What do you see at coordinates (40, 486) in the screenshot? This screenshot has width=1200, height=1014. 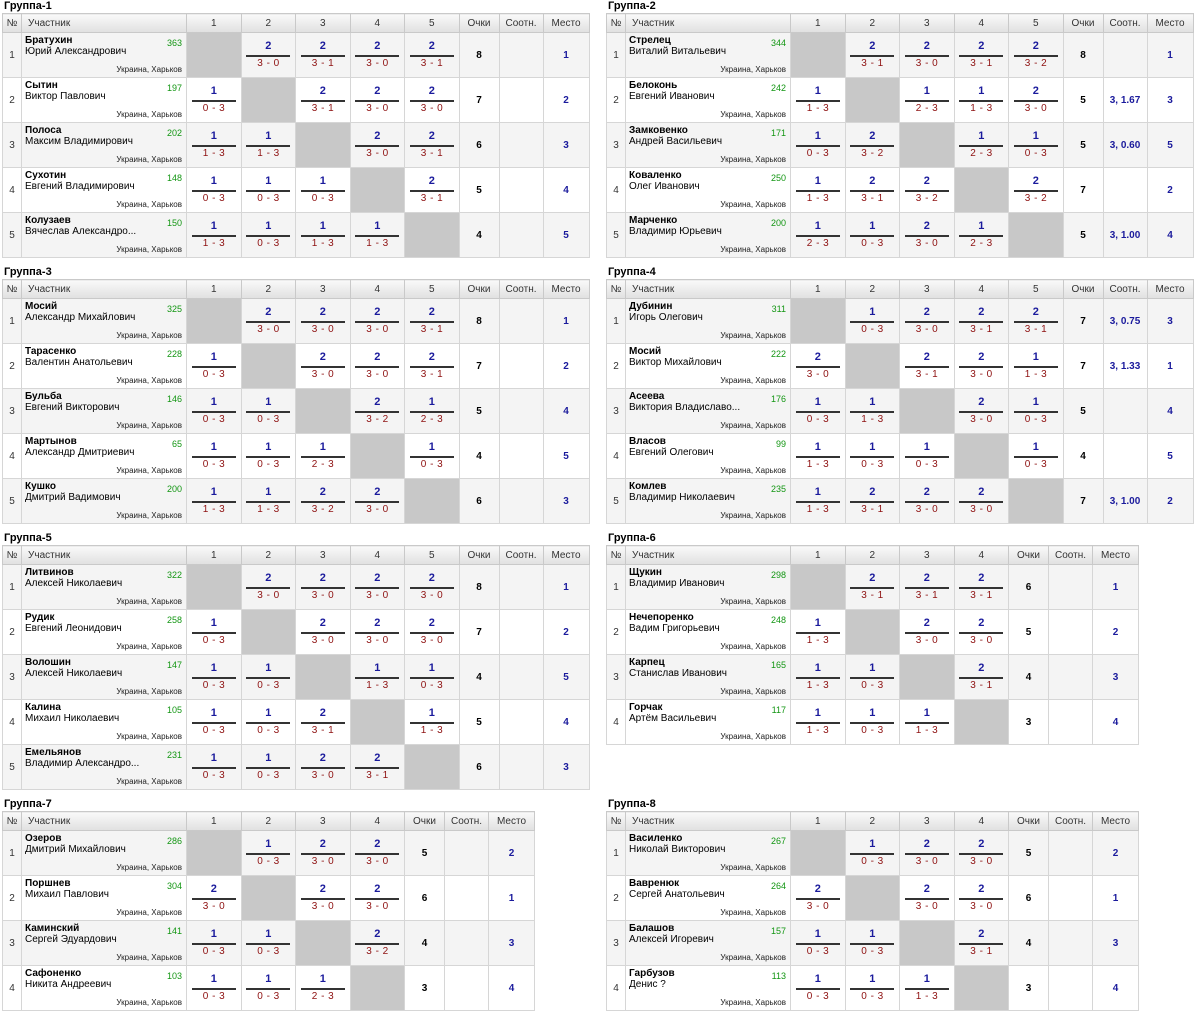 I see `player-surname: Кушко` at bounding box center [40, 486].